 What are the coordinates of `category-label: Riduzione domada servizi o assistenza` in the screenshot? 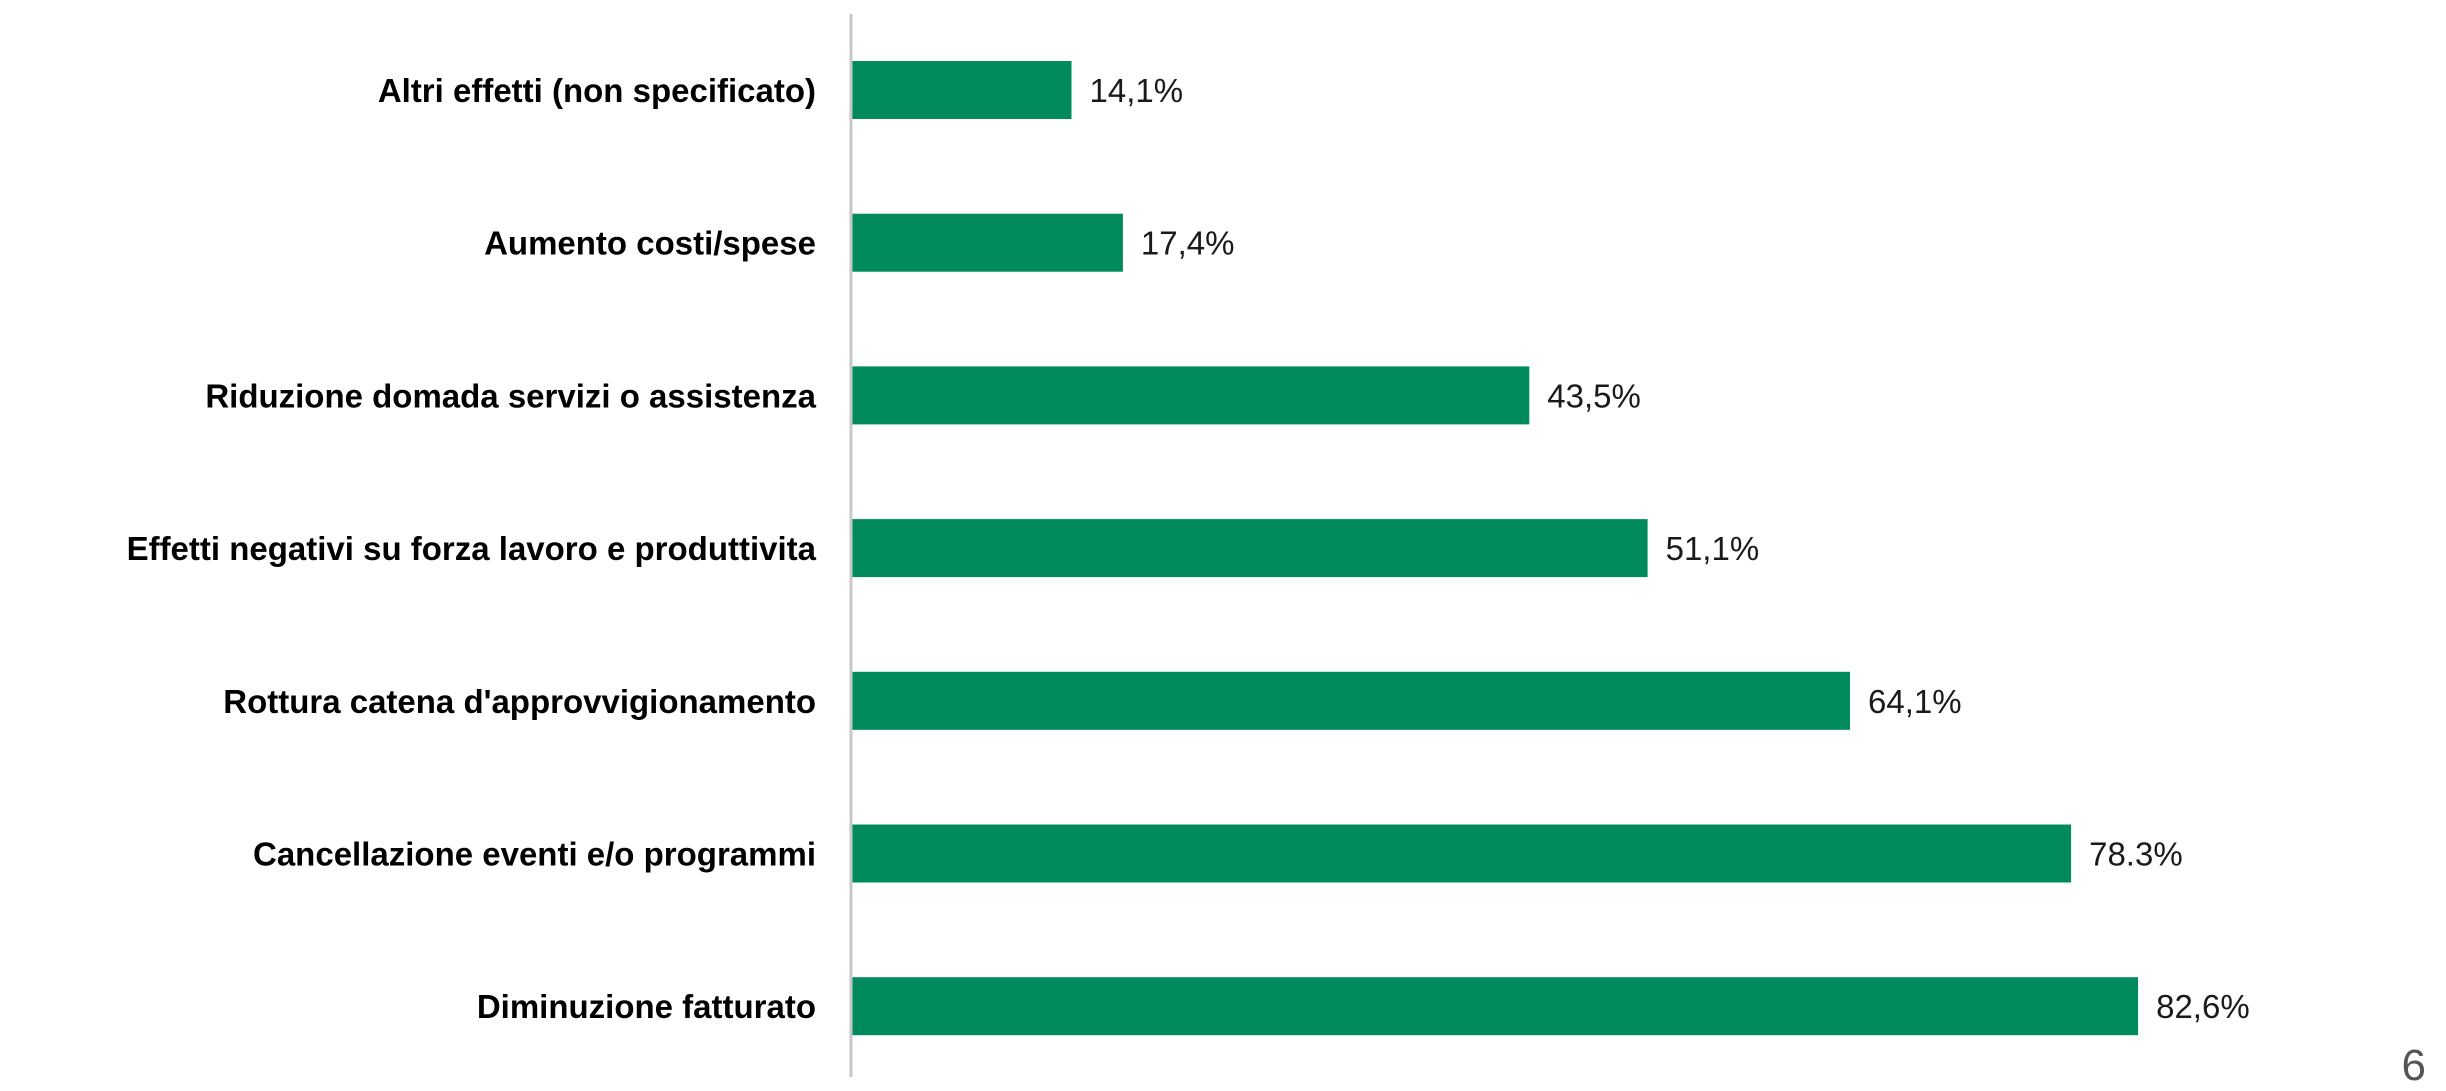 It's located at (510, 395).